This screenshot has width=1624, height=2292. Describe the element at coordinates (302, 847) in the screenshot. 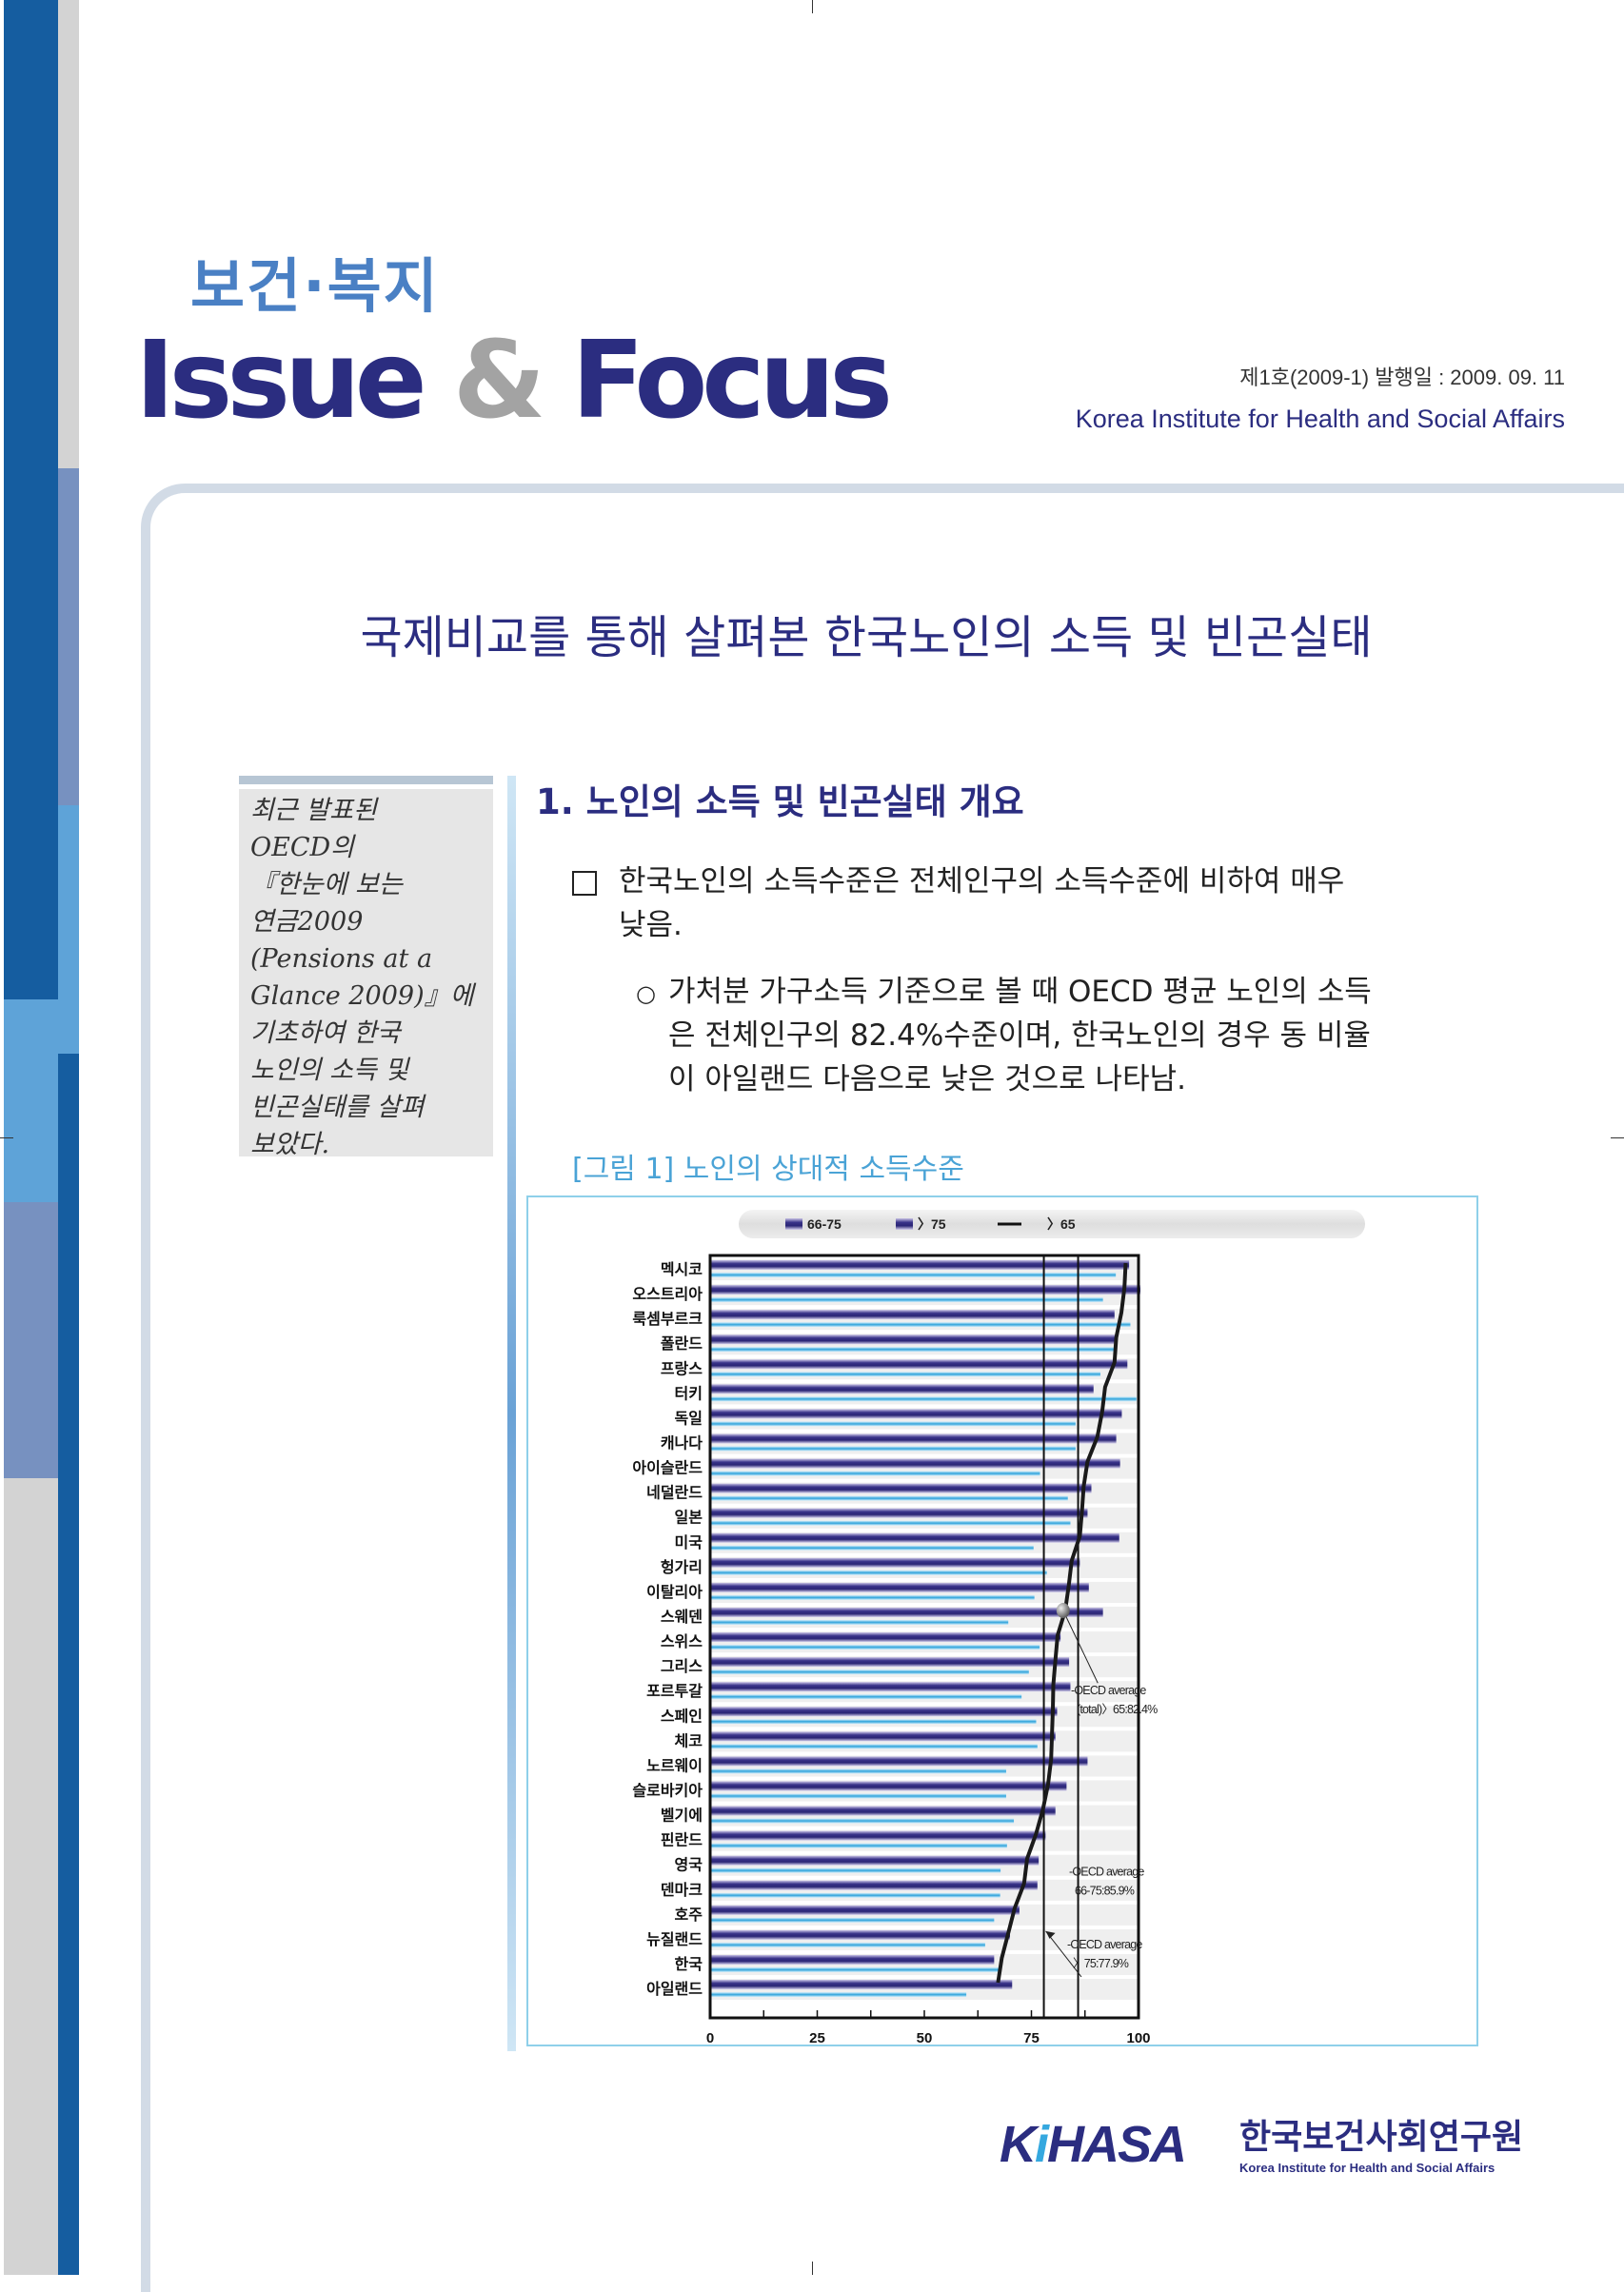

I see `sidebar-line: OECD의` at that location.